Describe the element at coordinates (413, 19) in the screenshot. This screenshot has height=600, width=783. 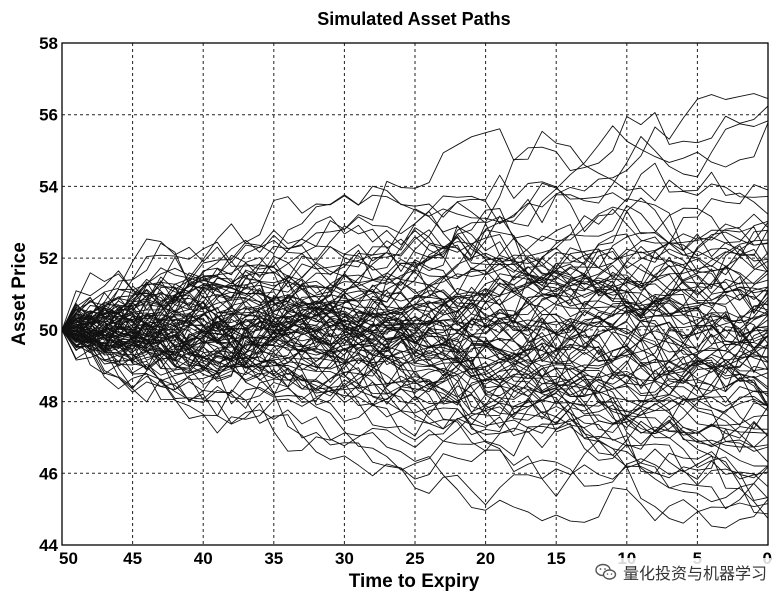
I see `chart-title: Simulated Asset Paths` at that location.